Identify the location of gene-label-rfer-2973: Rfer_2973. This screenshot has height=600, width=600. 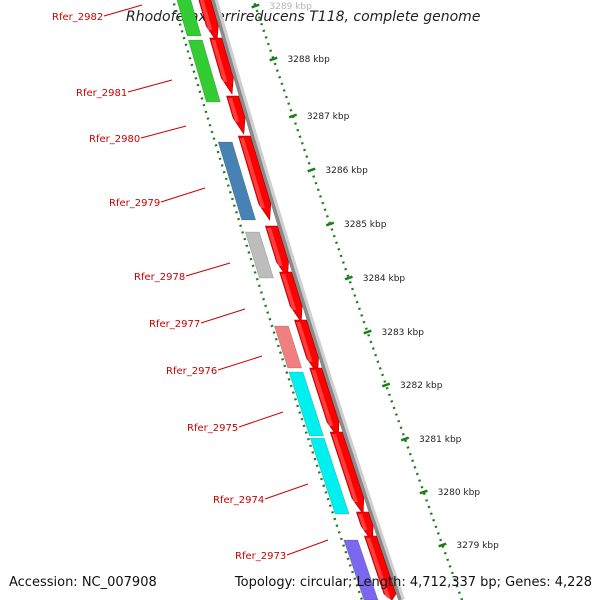
(260, 556).